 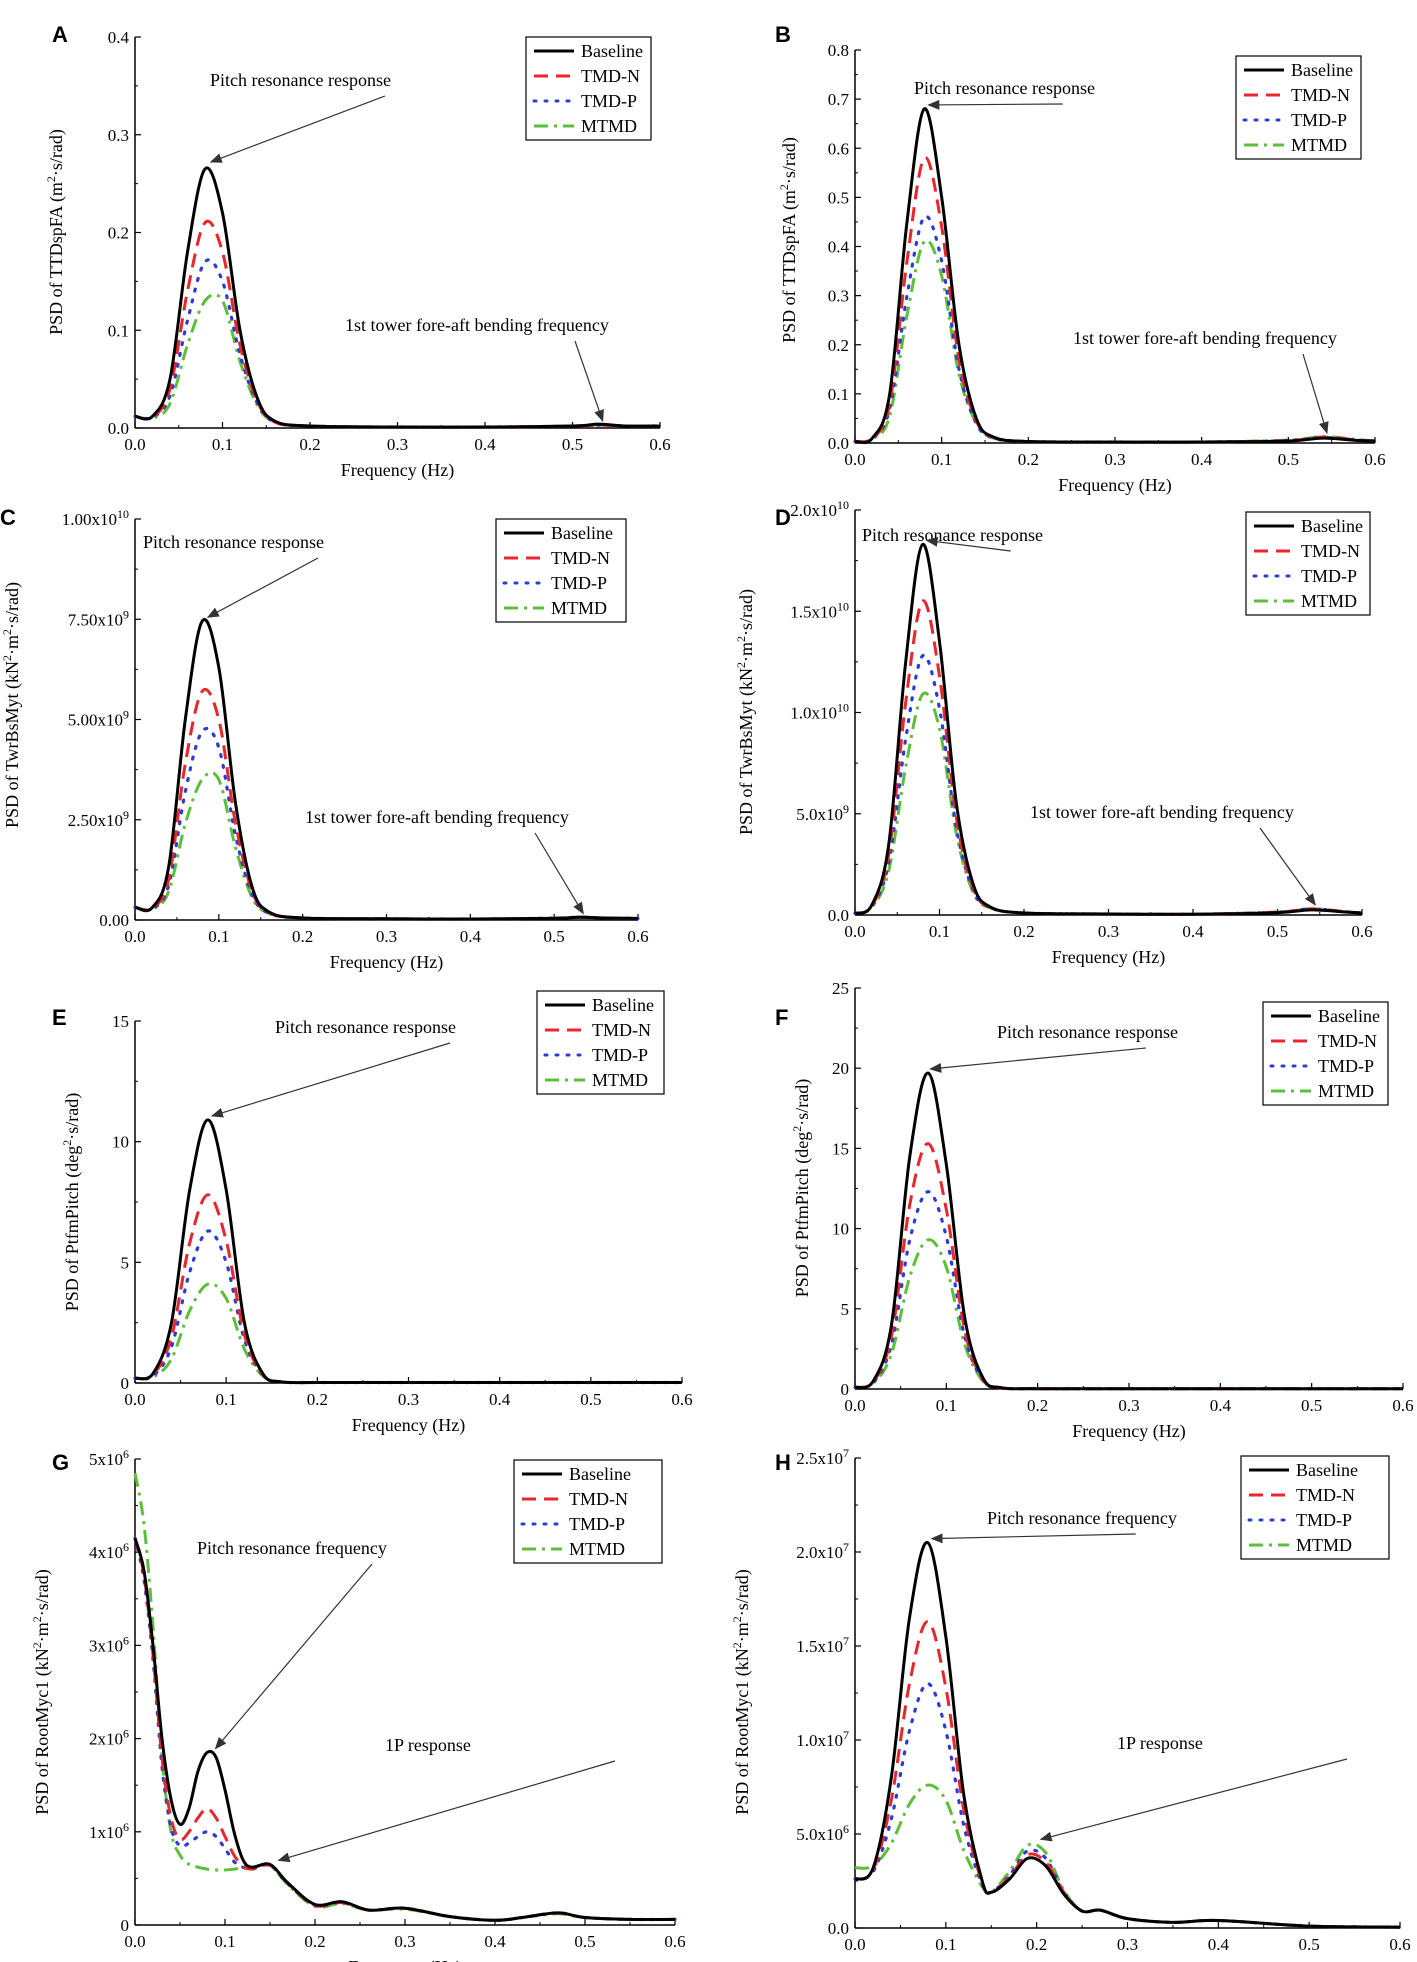 I want to click on y-tick-label: 0.5, so click(x=838, y=197).